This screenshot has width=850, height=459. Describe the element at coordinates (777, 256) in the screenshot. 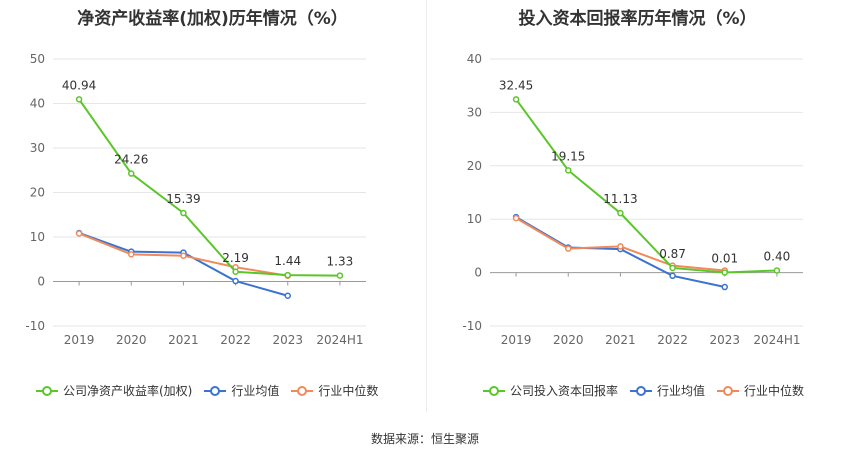

I see `data-label: 0.40` at that location.